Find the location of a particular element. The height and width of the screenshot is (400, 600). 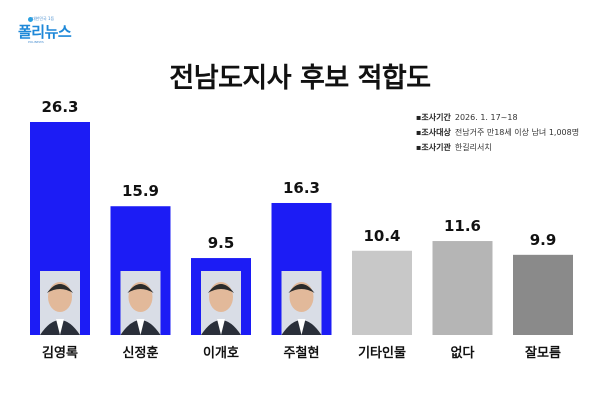

category-label: 김영록 is located at coordinates (60, 353).